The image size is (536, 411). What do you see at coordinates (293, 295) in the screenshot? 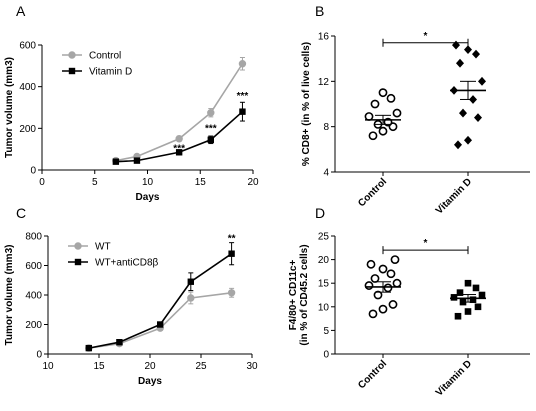
I see `y-axis-label: F4/80+ CD11c+` at bounding box center [293, 295].